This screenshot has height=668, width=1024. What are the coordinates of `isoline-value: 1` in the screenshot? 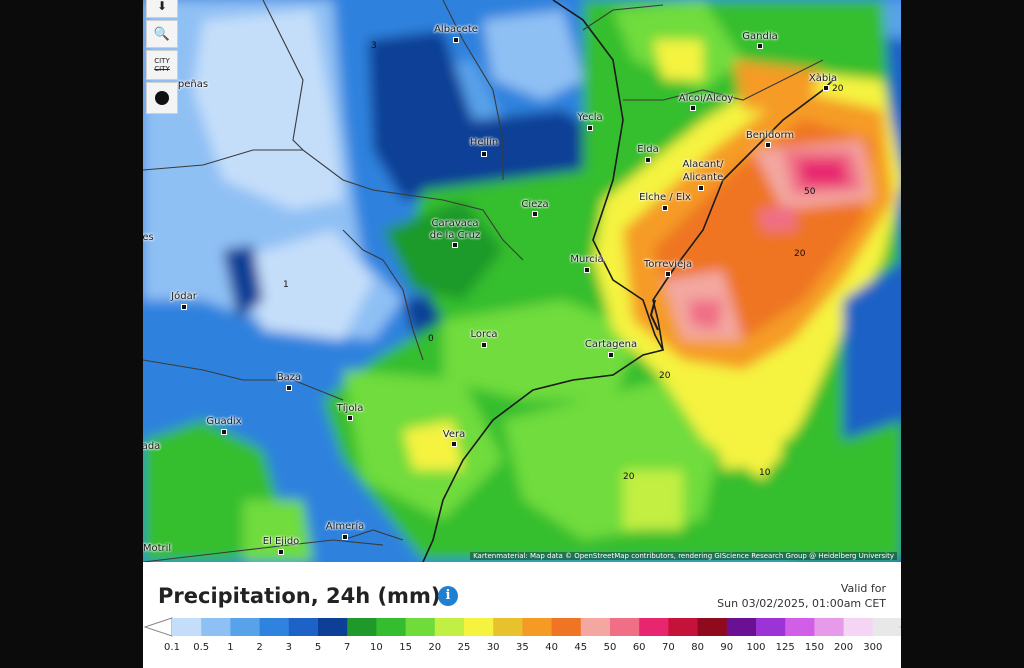 It's located at (286, 285).